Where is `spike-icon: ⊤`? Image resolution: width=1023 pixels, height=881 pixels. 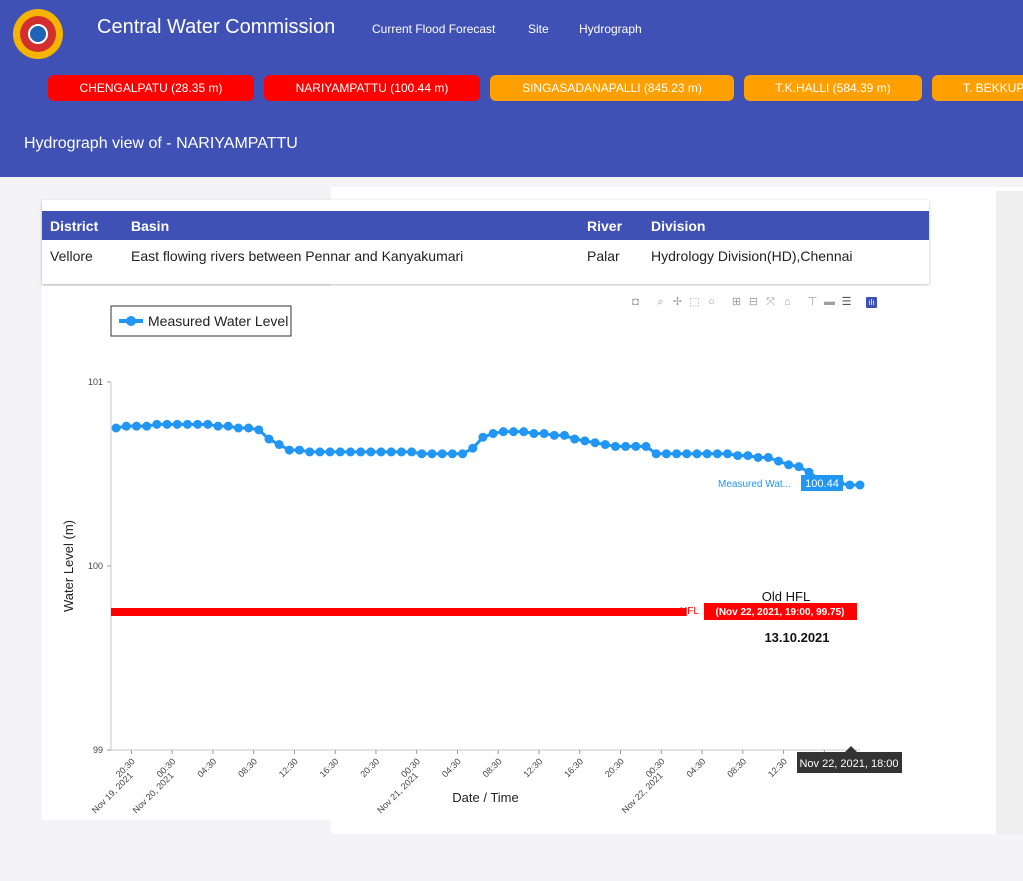
spike-icon: ⊤ is located at coordinates (812, 301).